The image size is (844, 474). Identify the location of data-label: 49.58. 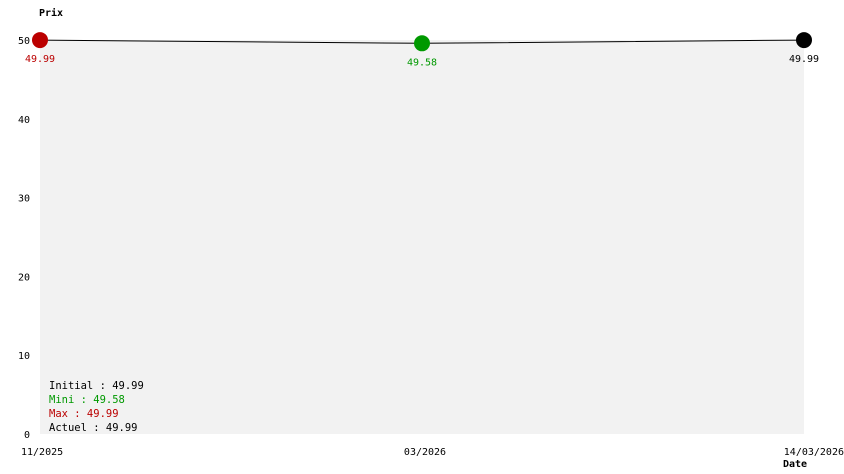
(422, 62).